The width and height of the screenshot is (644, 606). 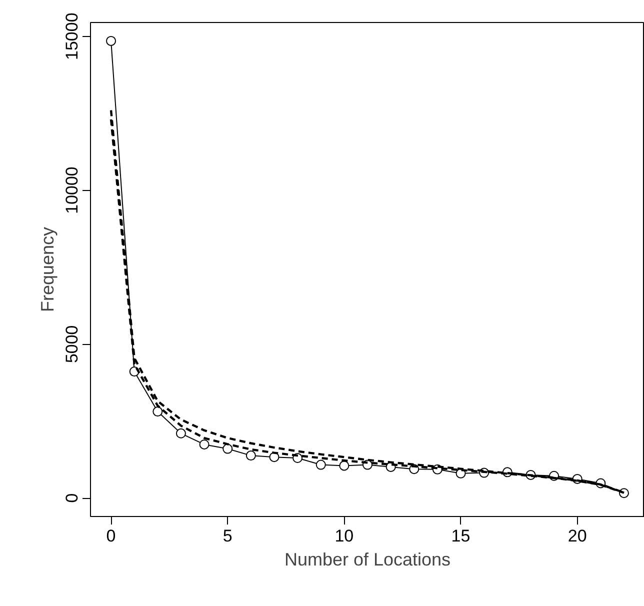 What do you see at coordinates (72, 498) in the screenshot?
I see `y-tick-label: 0` at bounding box center [72, 498].